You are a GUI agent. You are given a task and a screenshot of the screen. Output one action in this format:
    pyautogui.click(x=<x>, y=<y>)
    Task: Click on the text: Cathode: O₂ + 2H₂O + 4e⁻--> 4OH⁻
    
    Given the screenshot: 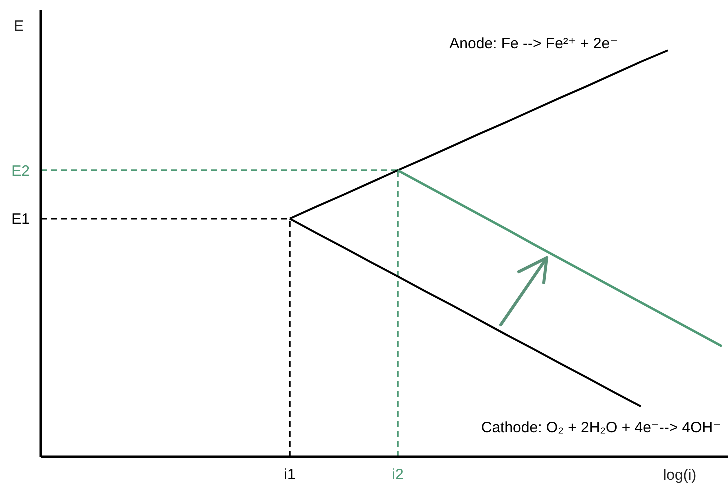 What is the action you would take?
    pyautogui.click(x=601, y=428)
    